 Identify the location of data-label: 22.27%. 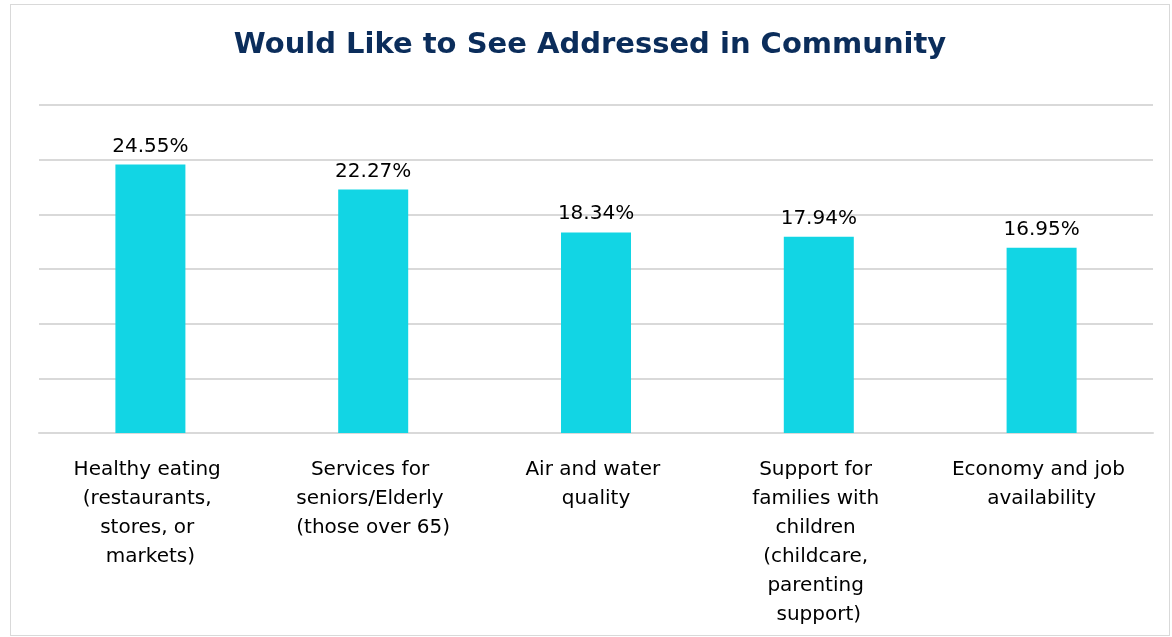
(373, 169).